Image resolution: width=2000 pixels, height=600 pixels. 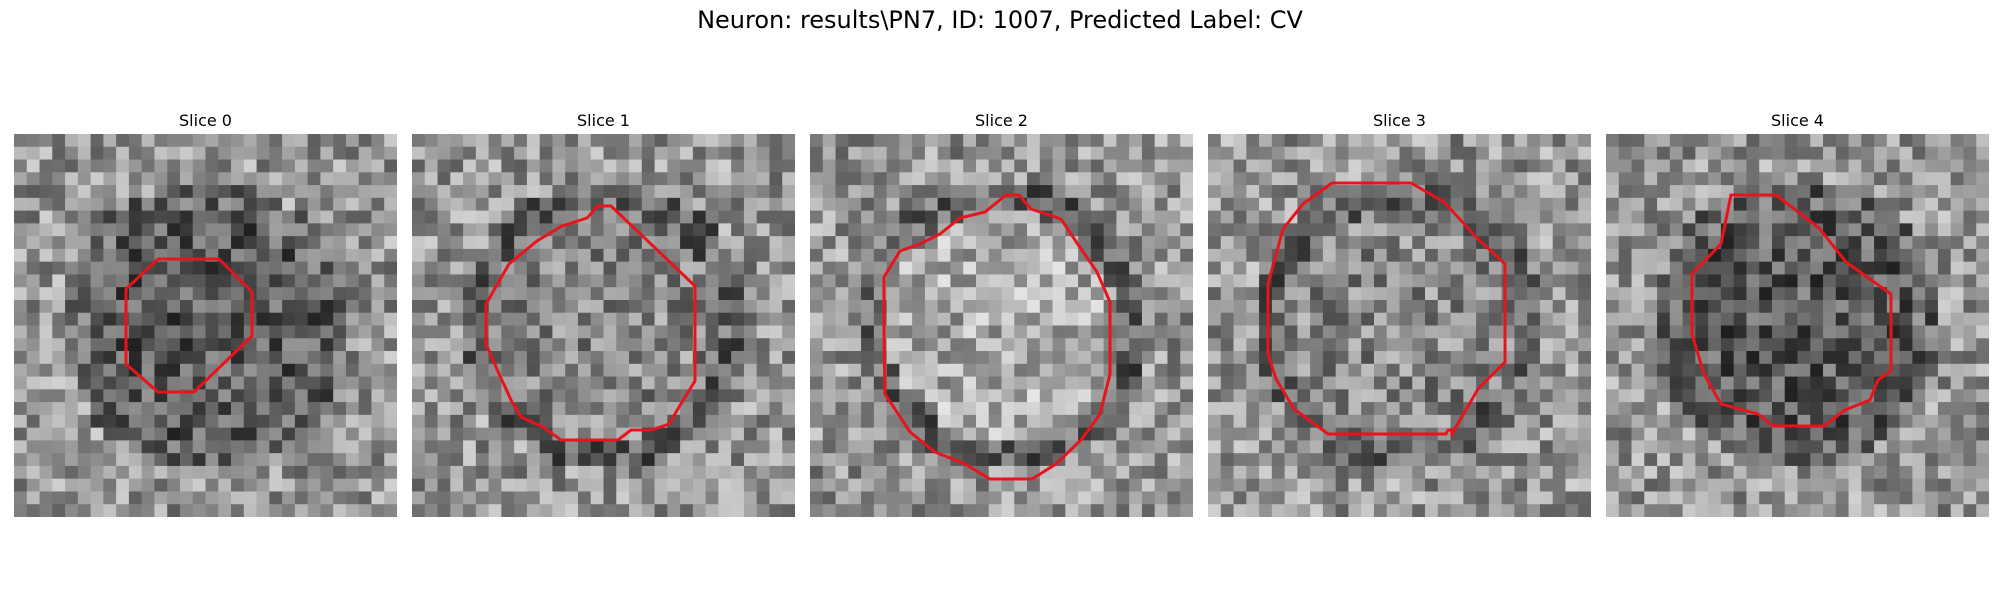 I want to click on slice-panel-1: Slice 1, so click(x=603, y=312).